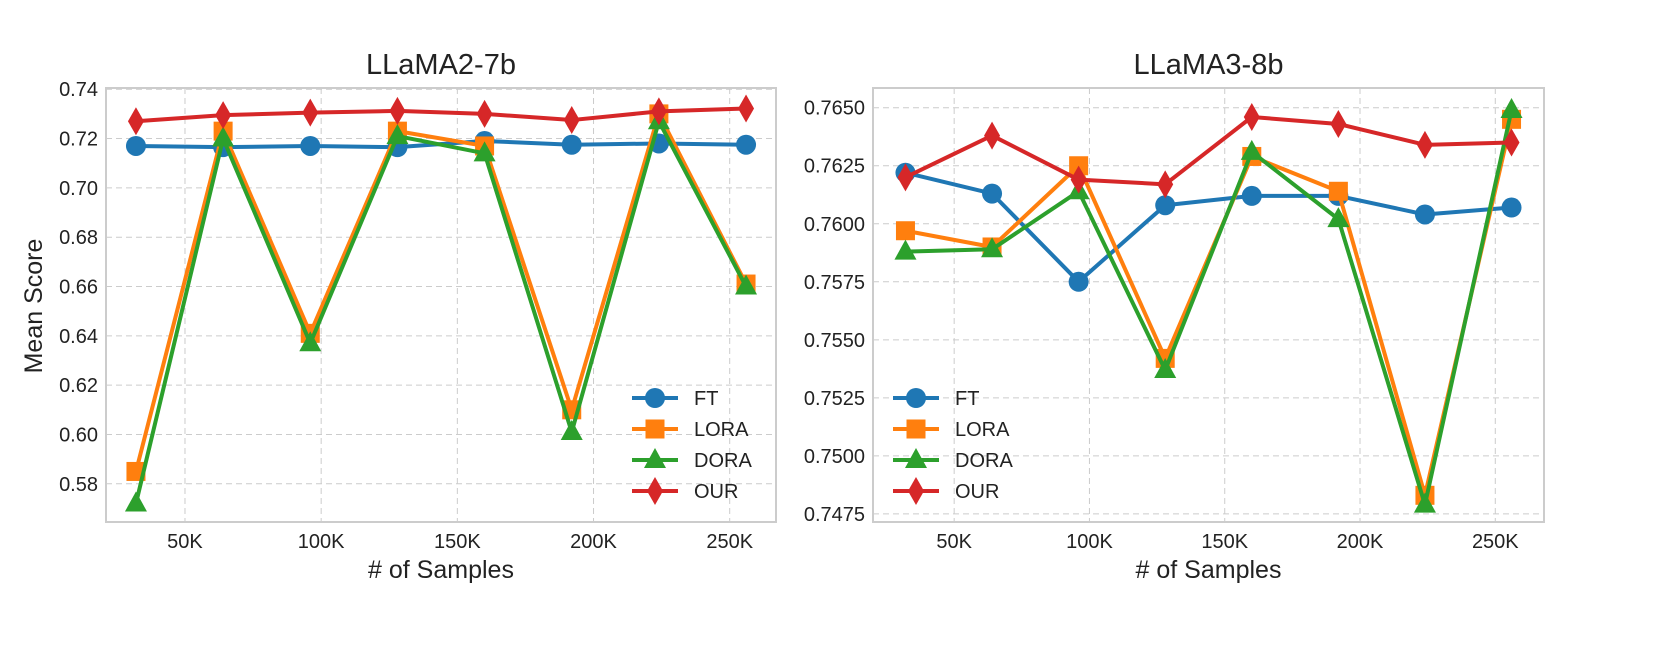 The width and height of the screenshot is (1661, 664). Describe the element at coordinates (78, 189) in the screenshot. I see `y-tick-label: 0.70` at that location.